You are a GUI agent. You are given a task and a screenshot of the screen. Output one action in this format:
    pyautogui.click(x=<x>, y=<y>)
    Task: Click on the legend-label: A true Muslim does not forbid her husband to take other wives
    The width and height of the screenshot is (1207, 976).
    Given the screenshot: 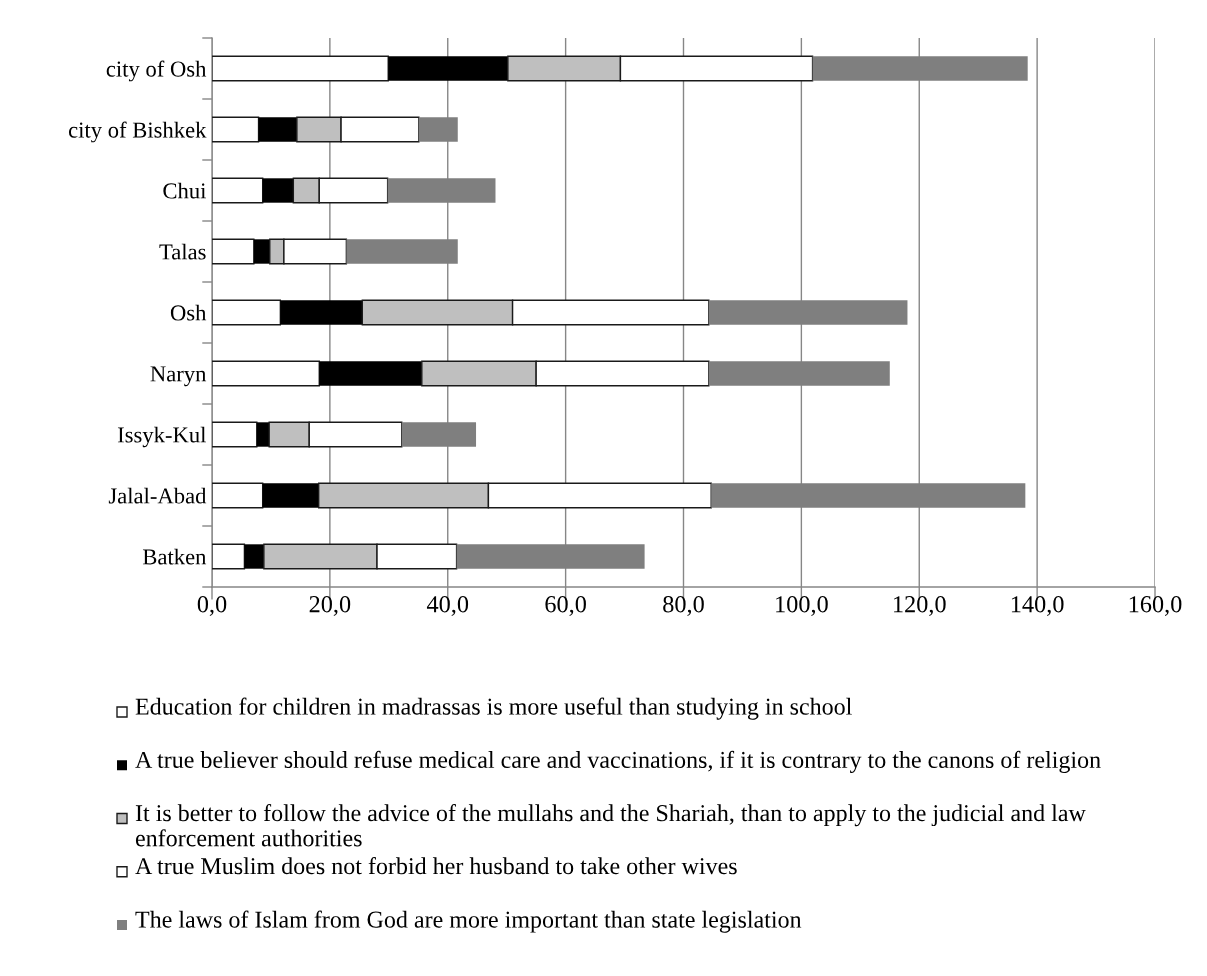 What is the action you would take?
    pyautogui.click(x=436, y=866)
    